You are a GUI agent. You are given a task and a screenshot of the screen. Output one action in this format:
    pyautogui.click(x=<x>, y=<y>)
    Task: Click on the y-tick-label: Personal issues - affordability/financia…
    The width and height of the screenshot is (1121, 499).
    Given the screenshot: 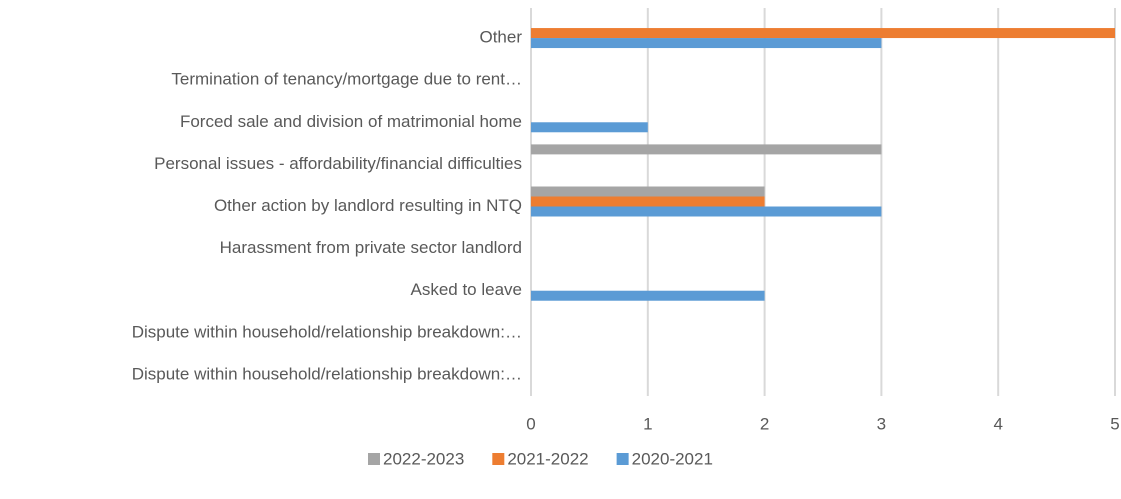 What is the action you would take?
    pyautogui.click(x=338, y=163)
    